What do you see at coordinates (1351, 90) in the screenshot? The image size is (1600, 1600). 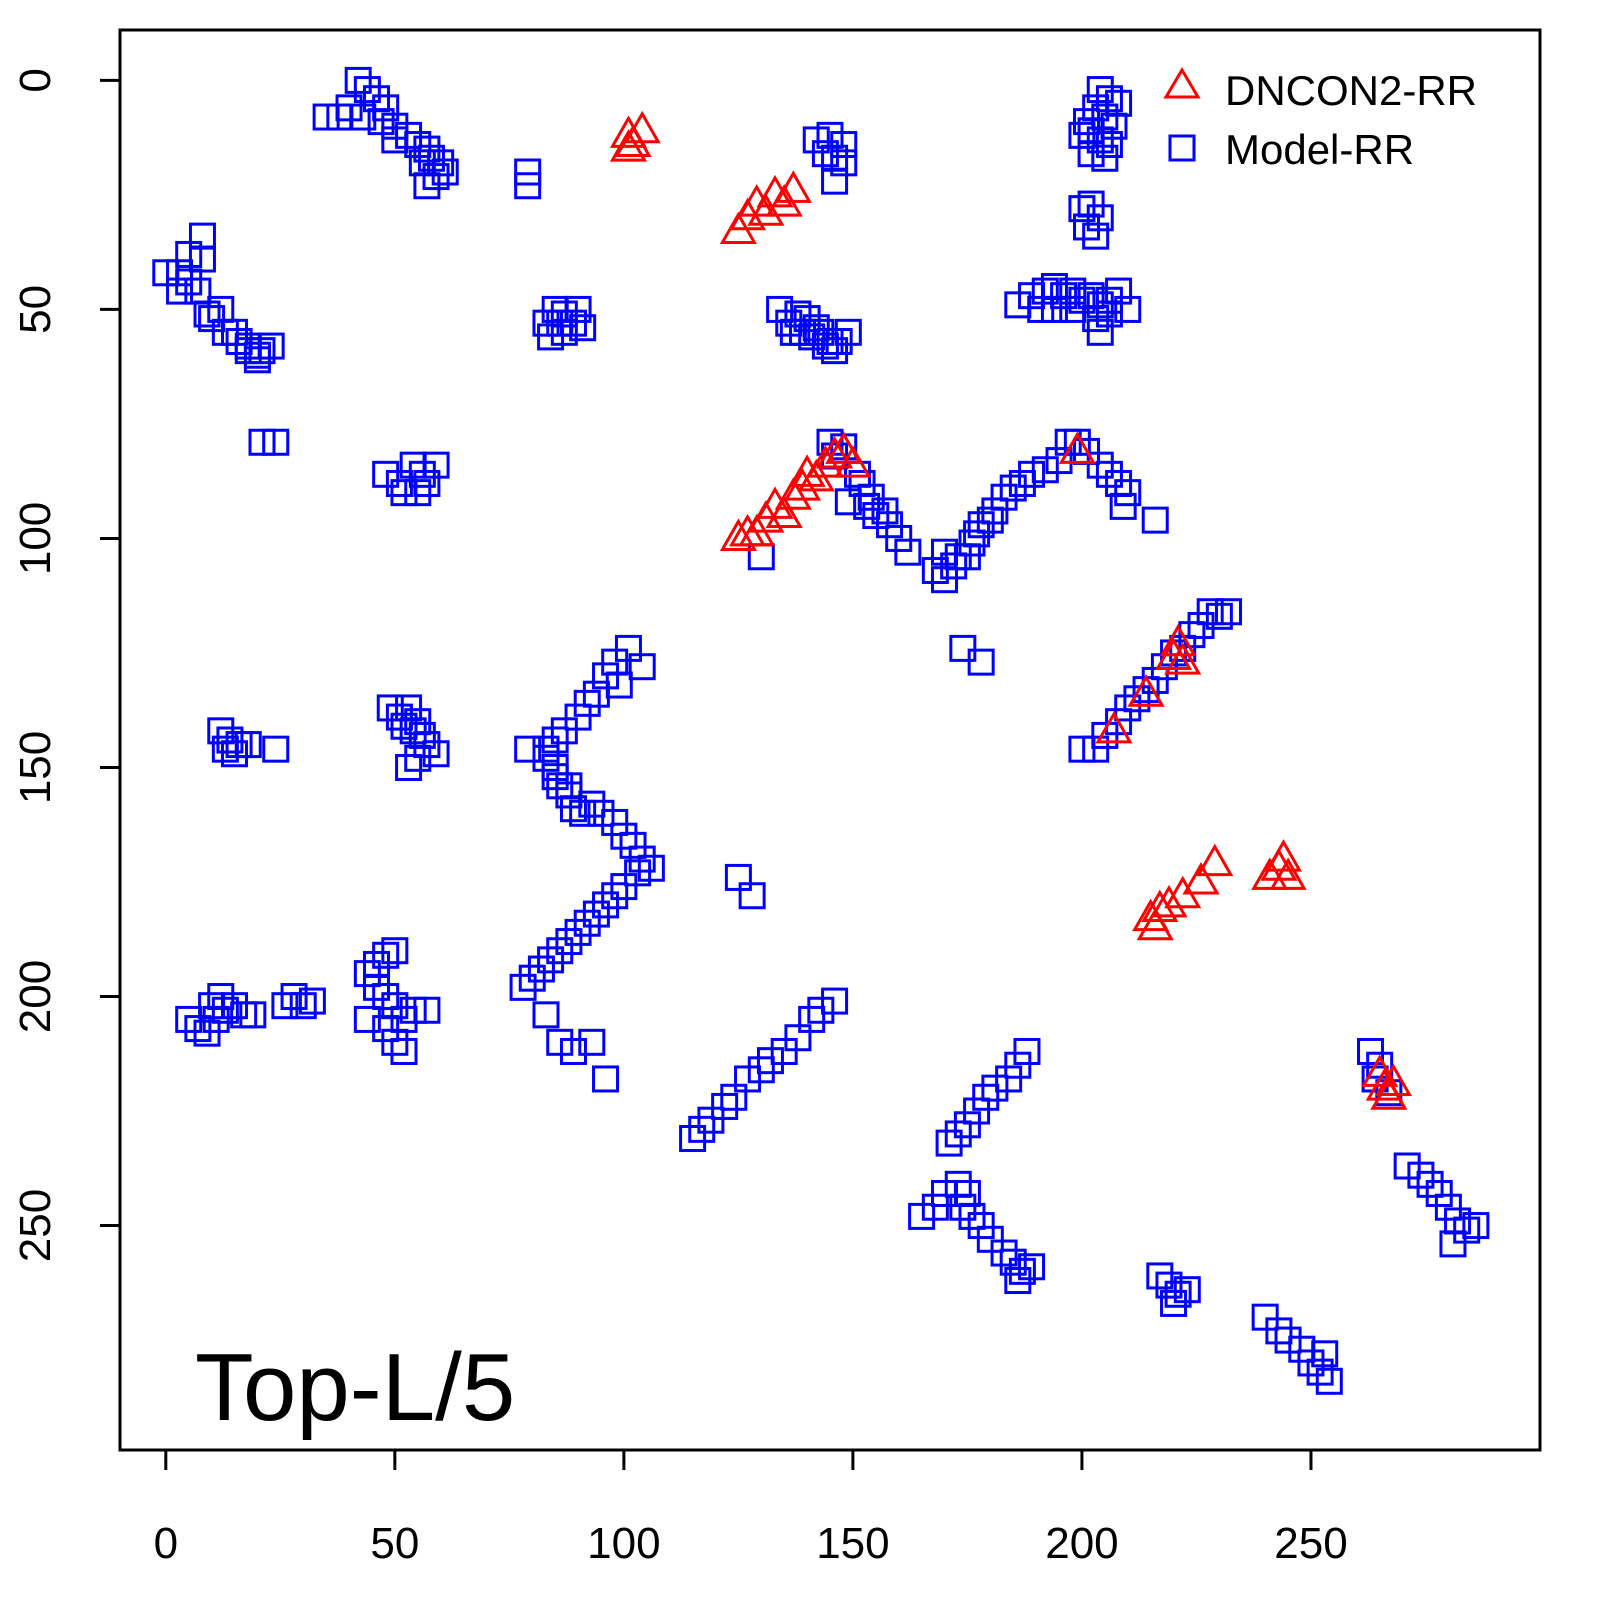 I see `legend-dncon2-rr-label: DNCON2-RR` at bounding box center [1351, 90].